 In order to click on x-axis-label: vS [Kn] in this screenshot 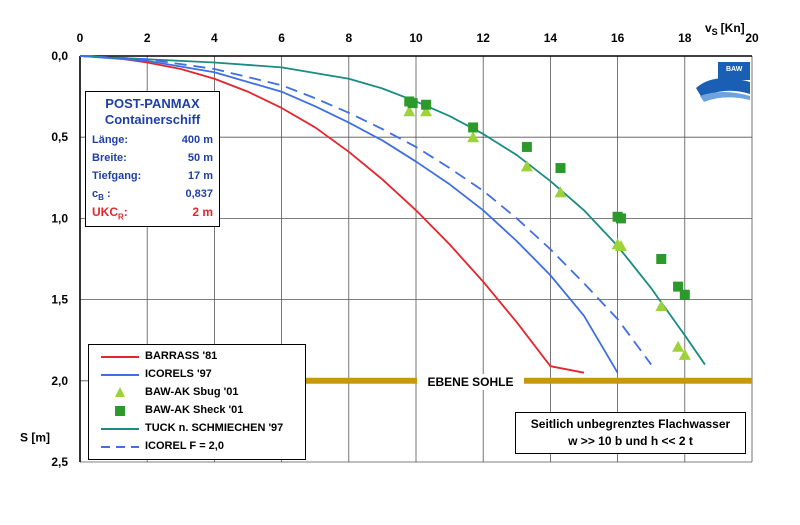, I will do `click(725, 29)`.